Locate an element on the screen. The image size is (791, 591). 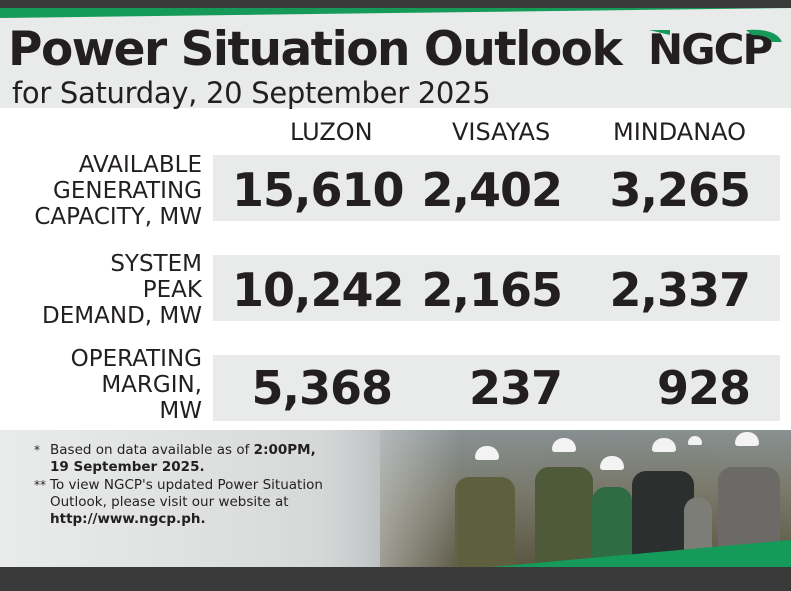
page-title: Power Situation Outlook is located at coordinates (315, 49).